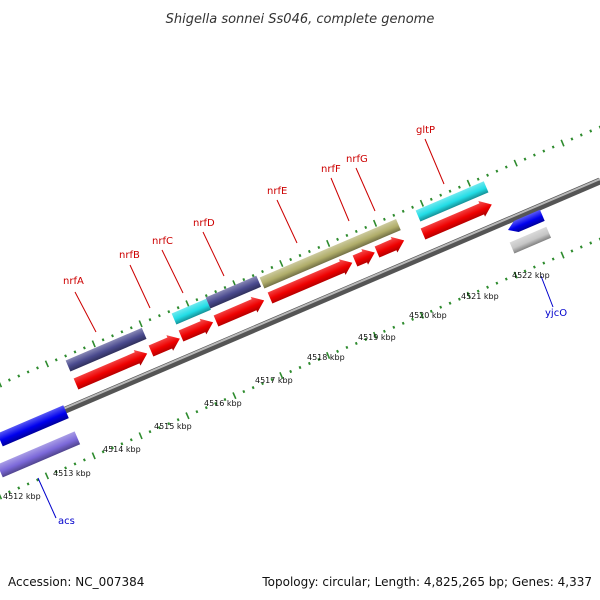 This screenshot has width=600, height=600. I want to click on feature-navy, so click(106, 349).